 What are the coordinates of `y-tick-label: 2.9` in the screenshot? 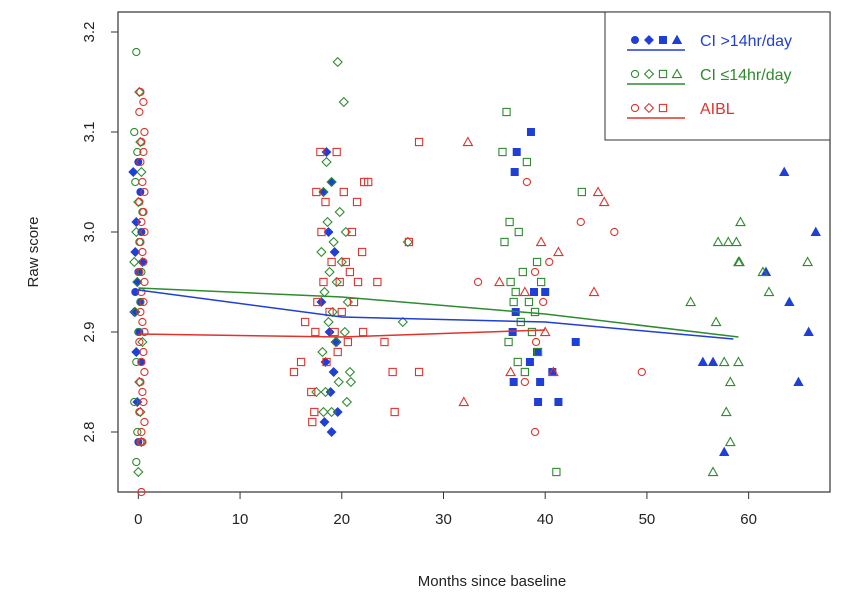 It's located at (89, 332).